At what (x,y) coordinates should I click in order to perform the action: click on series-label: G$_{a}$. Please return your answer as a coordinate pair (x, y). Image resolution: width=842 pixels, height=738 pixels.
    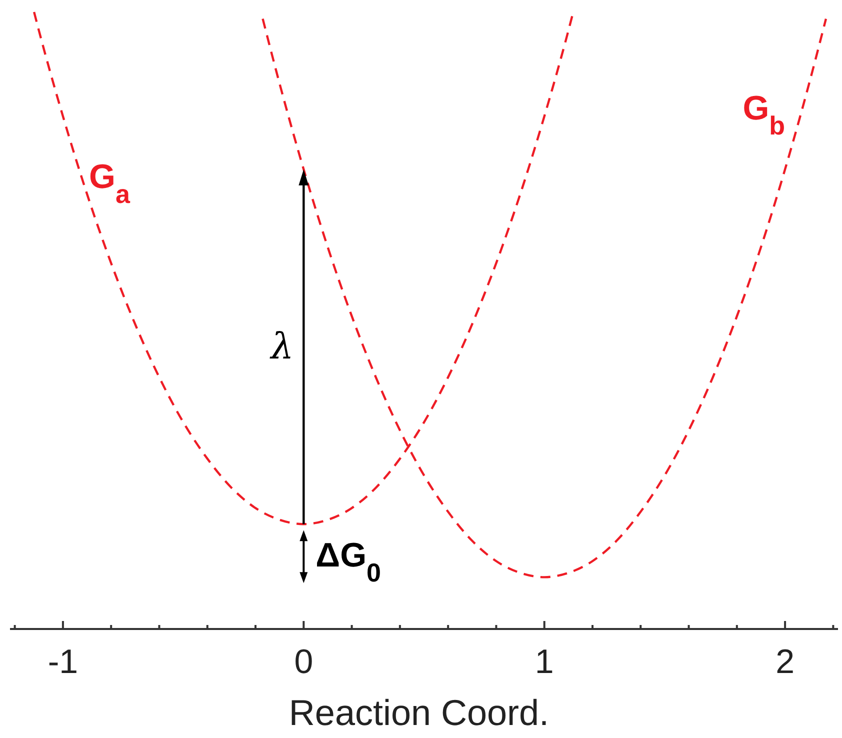
    Looking at the image, I should click on (109, 184).